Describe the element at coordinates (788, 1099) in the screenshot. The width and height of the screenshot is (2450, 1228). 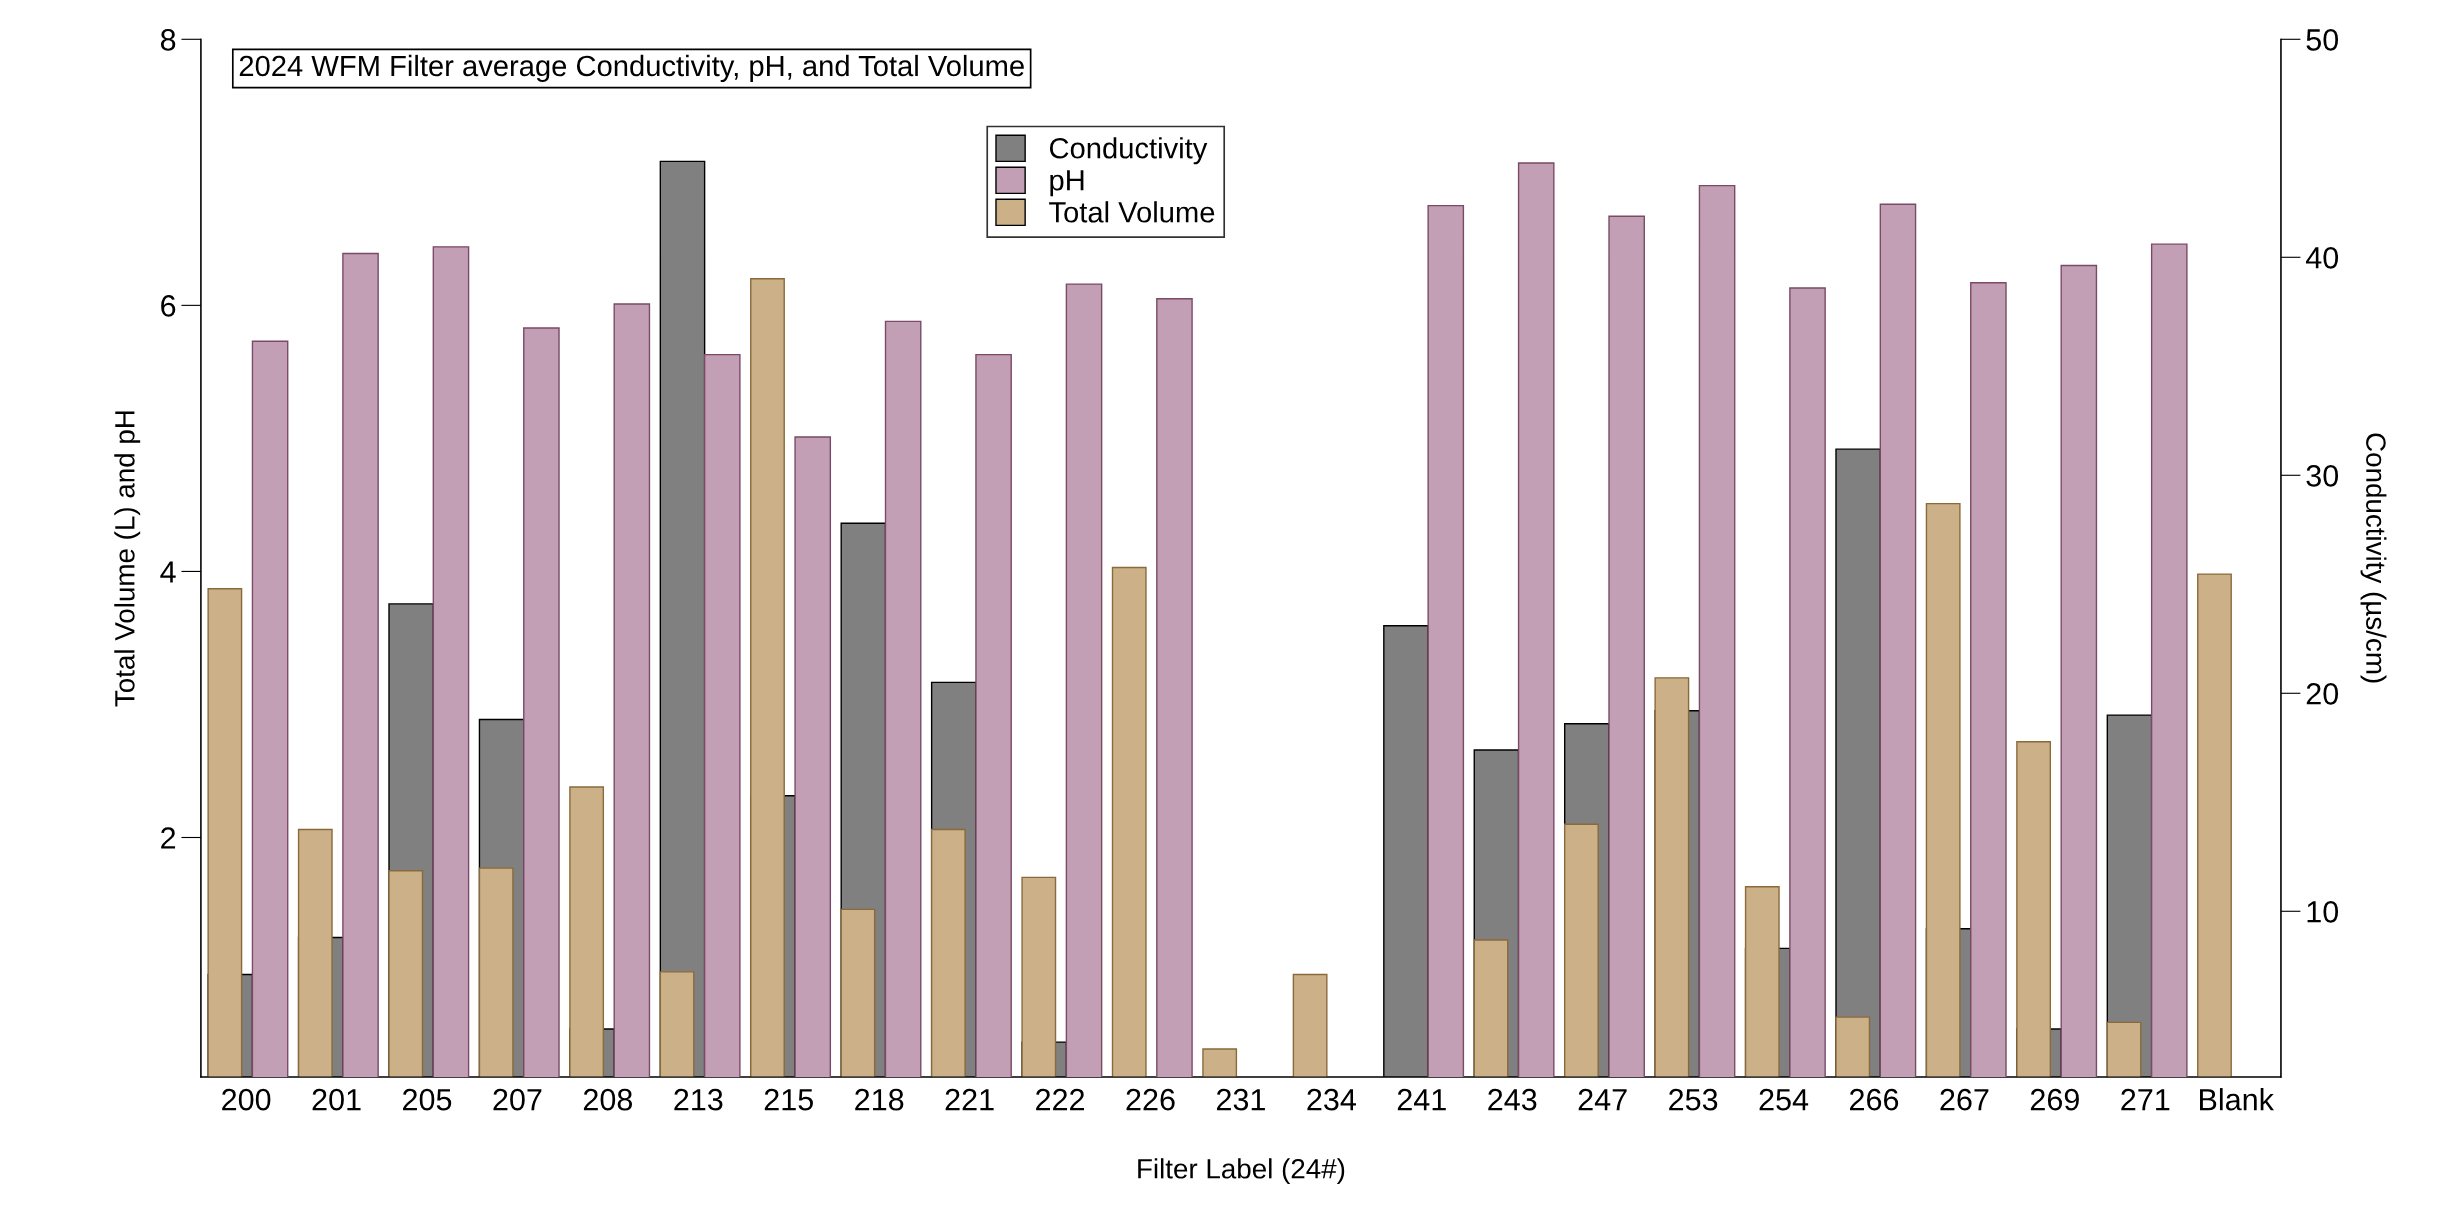
I see `x-tick-label: 215` at that location.